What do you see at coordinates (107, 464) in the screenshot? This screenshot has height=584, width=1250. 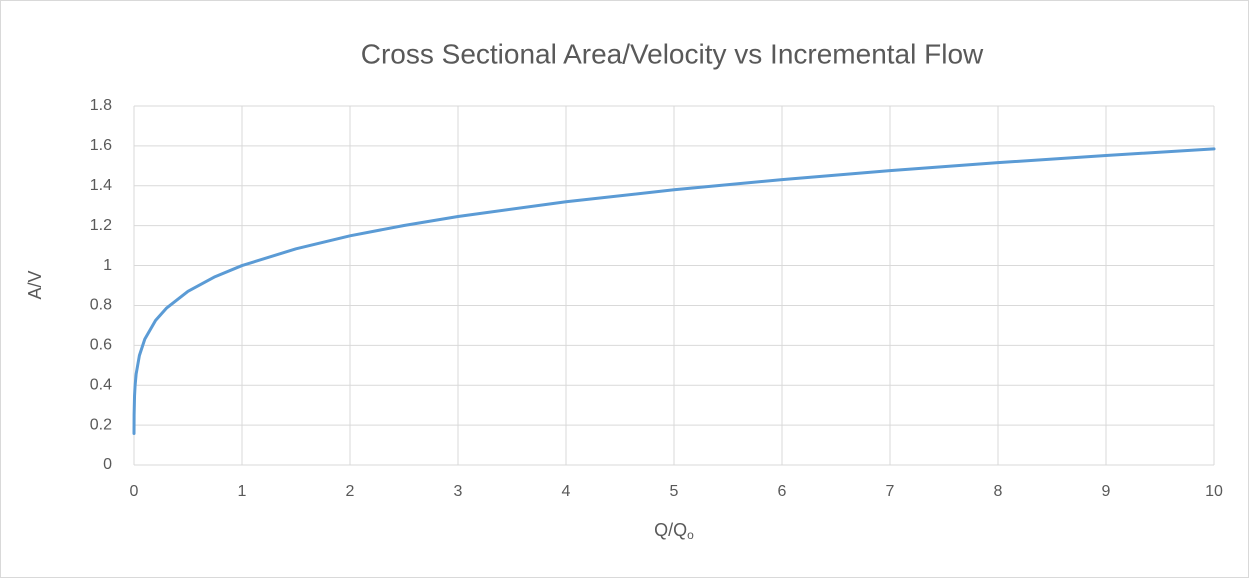 I see `y-tick-label: 0` at bounding box center [107, 464].